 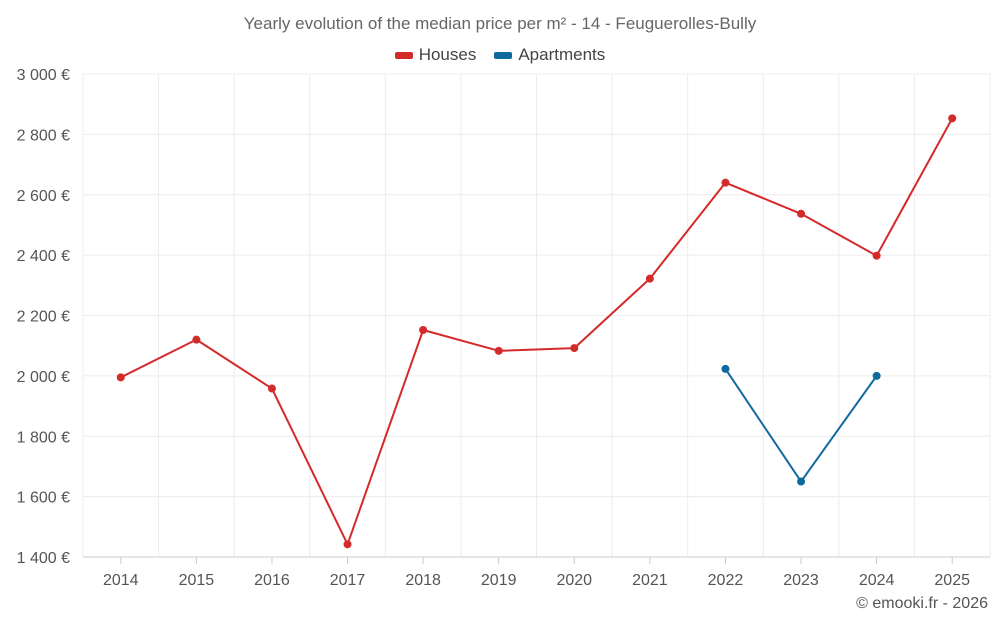 What do you see at coordinates (503, 55) in the screenshot?
I see `legend-swatch-apartments` at bounding box center [503, 55].